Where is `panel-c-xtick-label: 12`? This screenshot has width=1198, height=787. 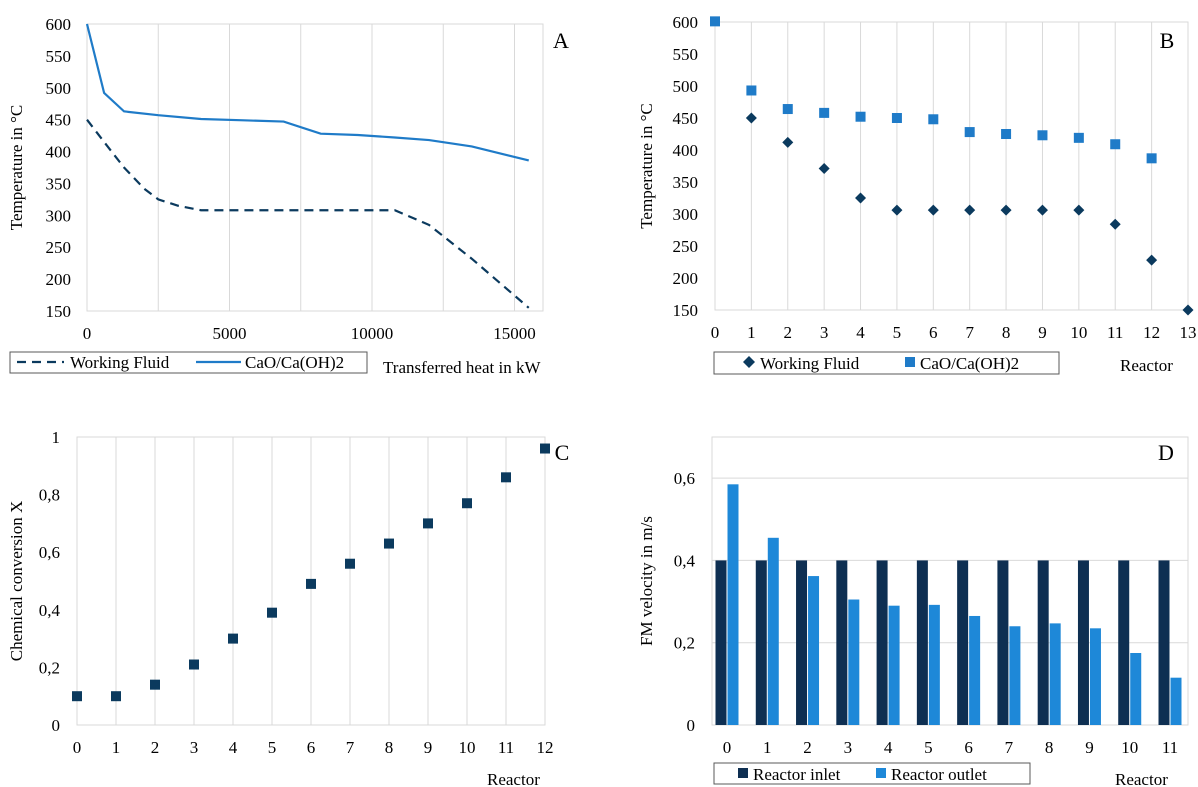 panel-c-xtick-label: 12 is located at coordinates (545, 747).